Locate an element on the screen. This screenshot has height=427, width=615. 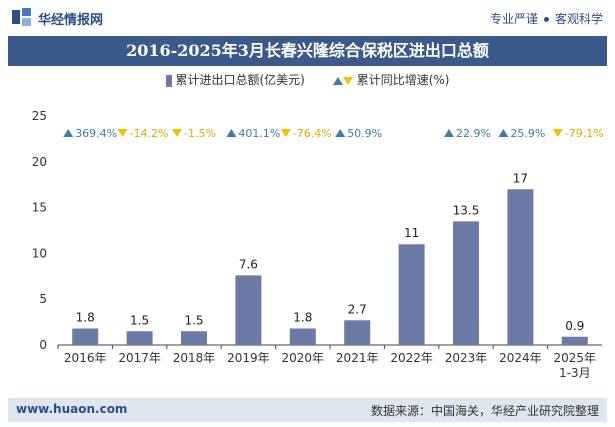
slogan-left: 专业严谨 is located at coordinates (513, 19).